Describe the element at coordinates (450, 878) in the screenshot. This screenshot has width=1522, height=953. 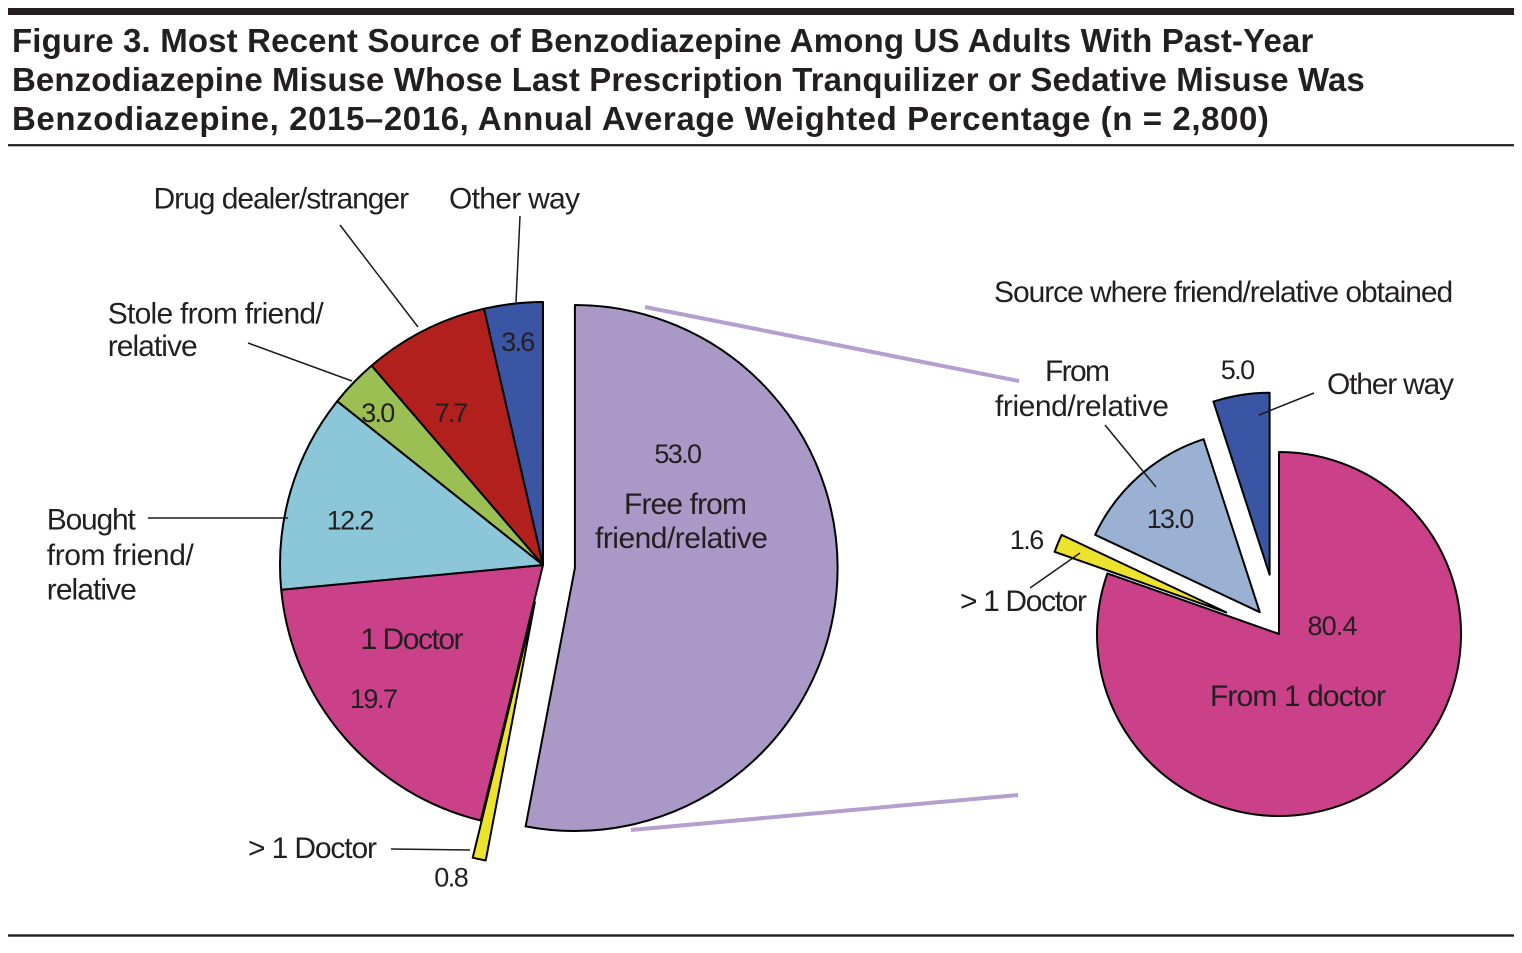
I see `svg-text: 0.8` at that location.